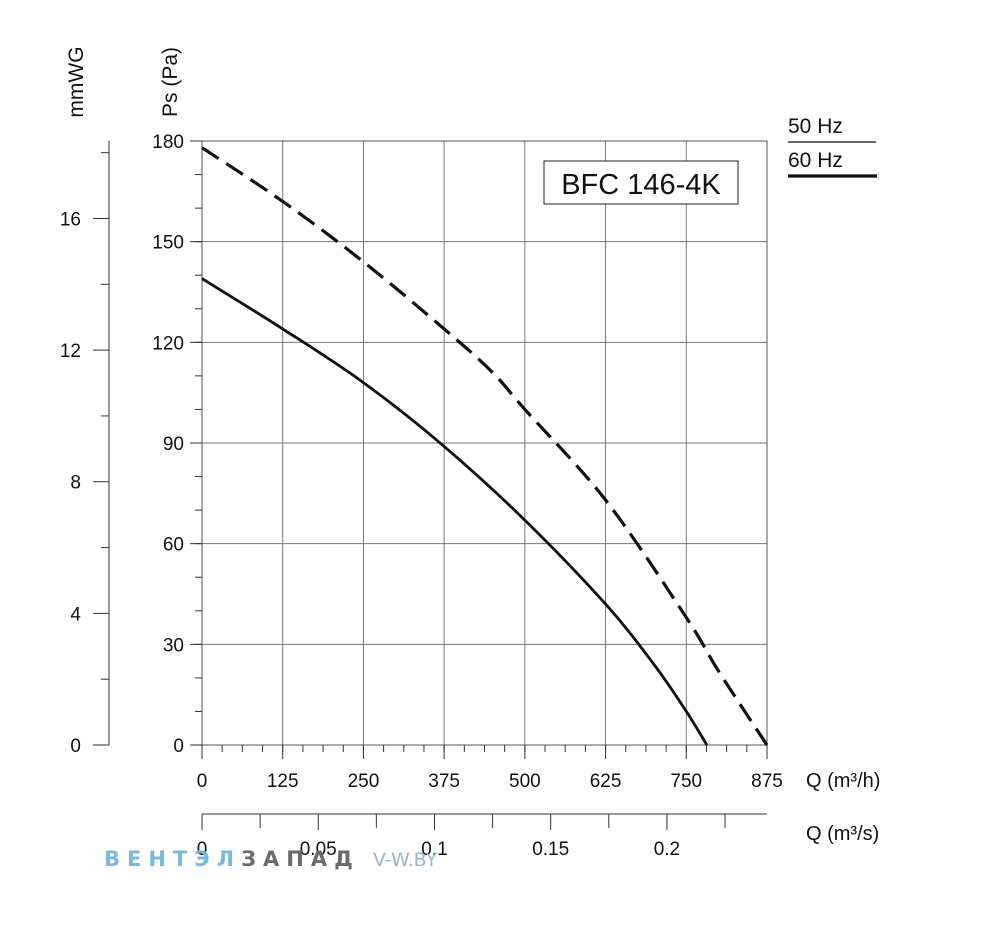 The width and height of the screenshot is (992, 936). I want to click on chart-title-box: BFC 146-4K, so click(641, 182).